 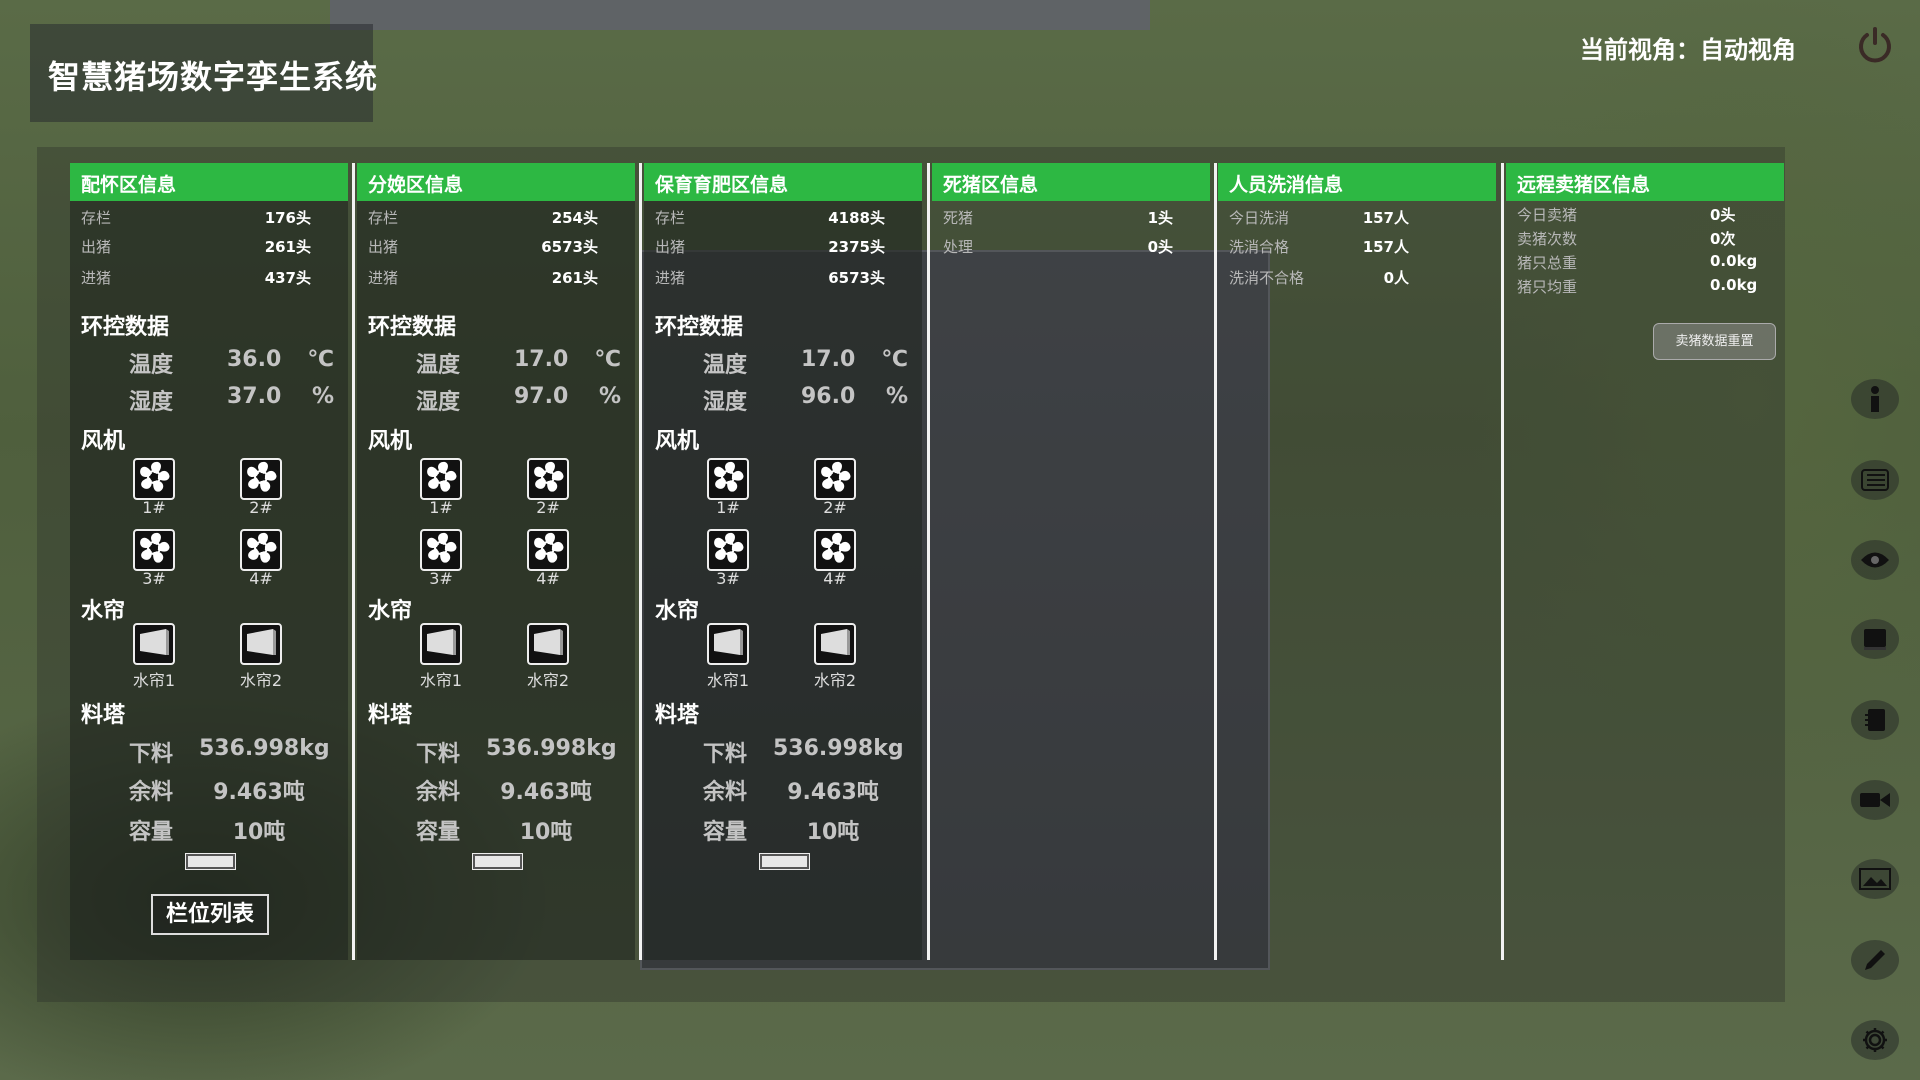 What do you see at coordinates (1385, 218) in the screenshot?
I see `stat-value: 157人` at bounding box center [1385, 218].